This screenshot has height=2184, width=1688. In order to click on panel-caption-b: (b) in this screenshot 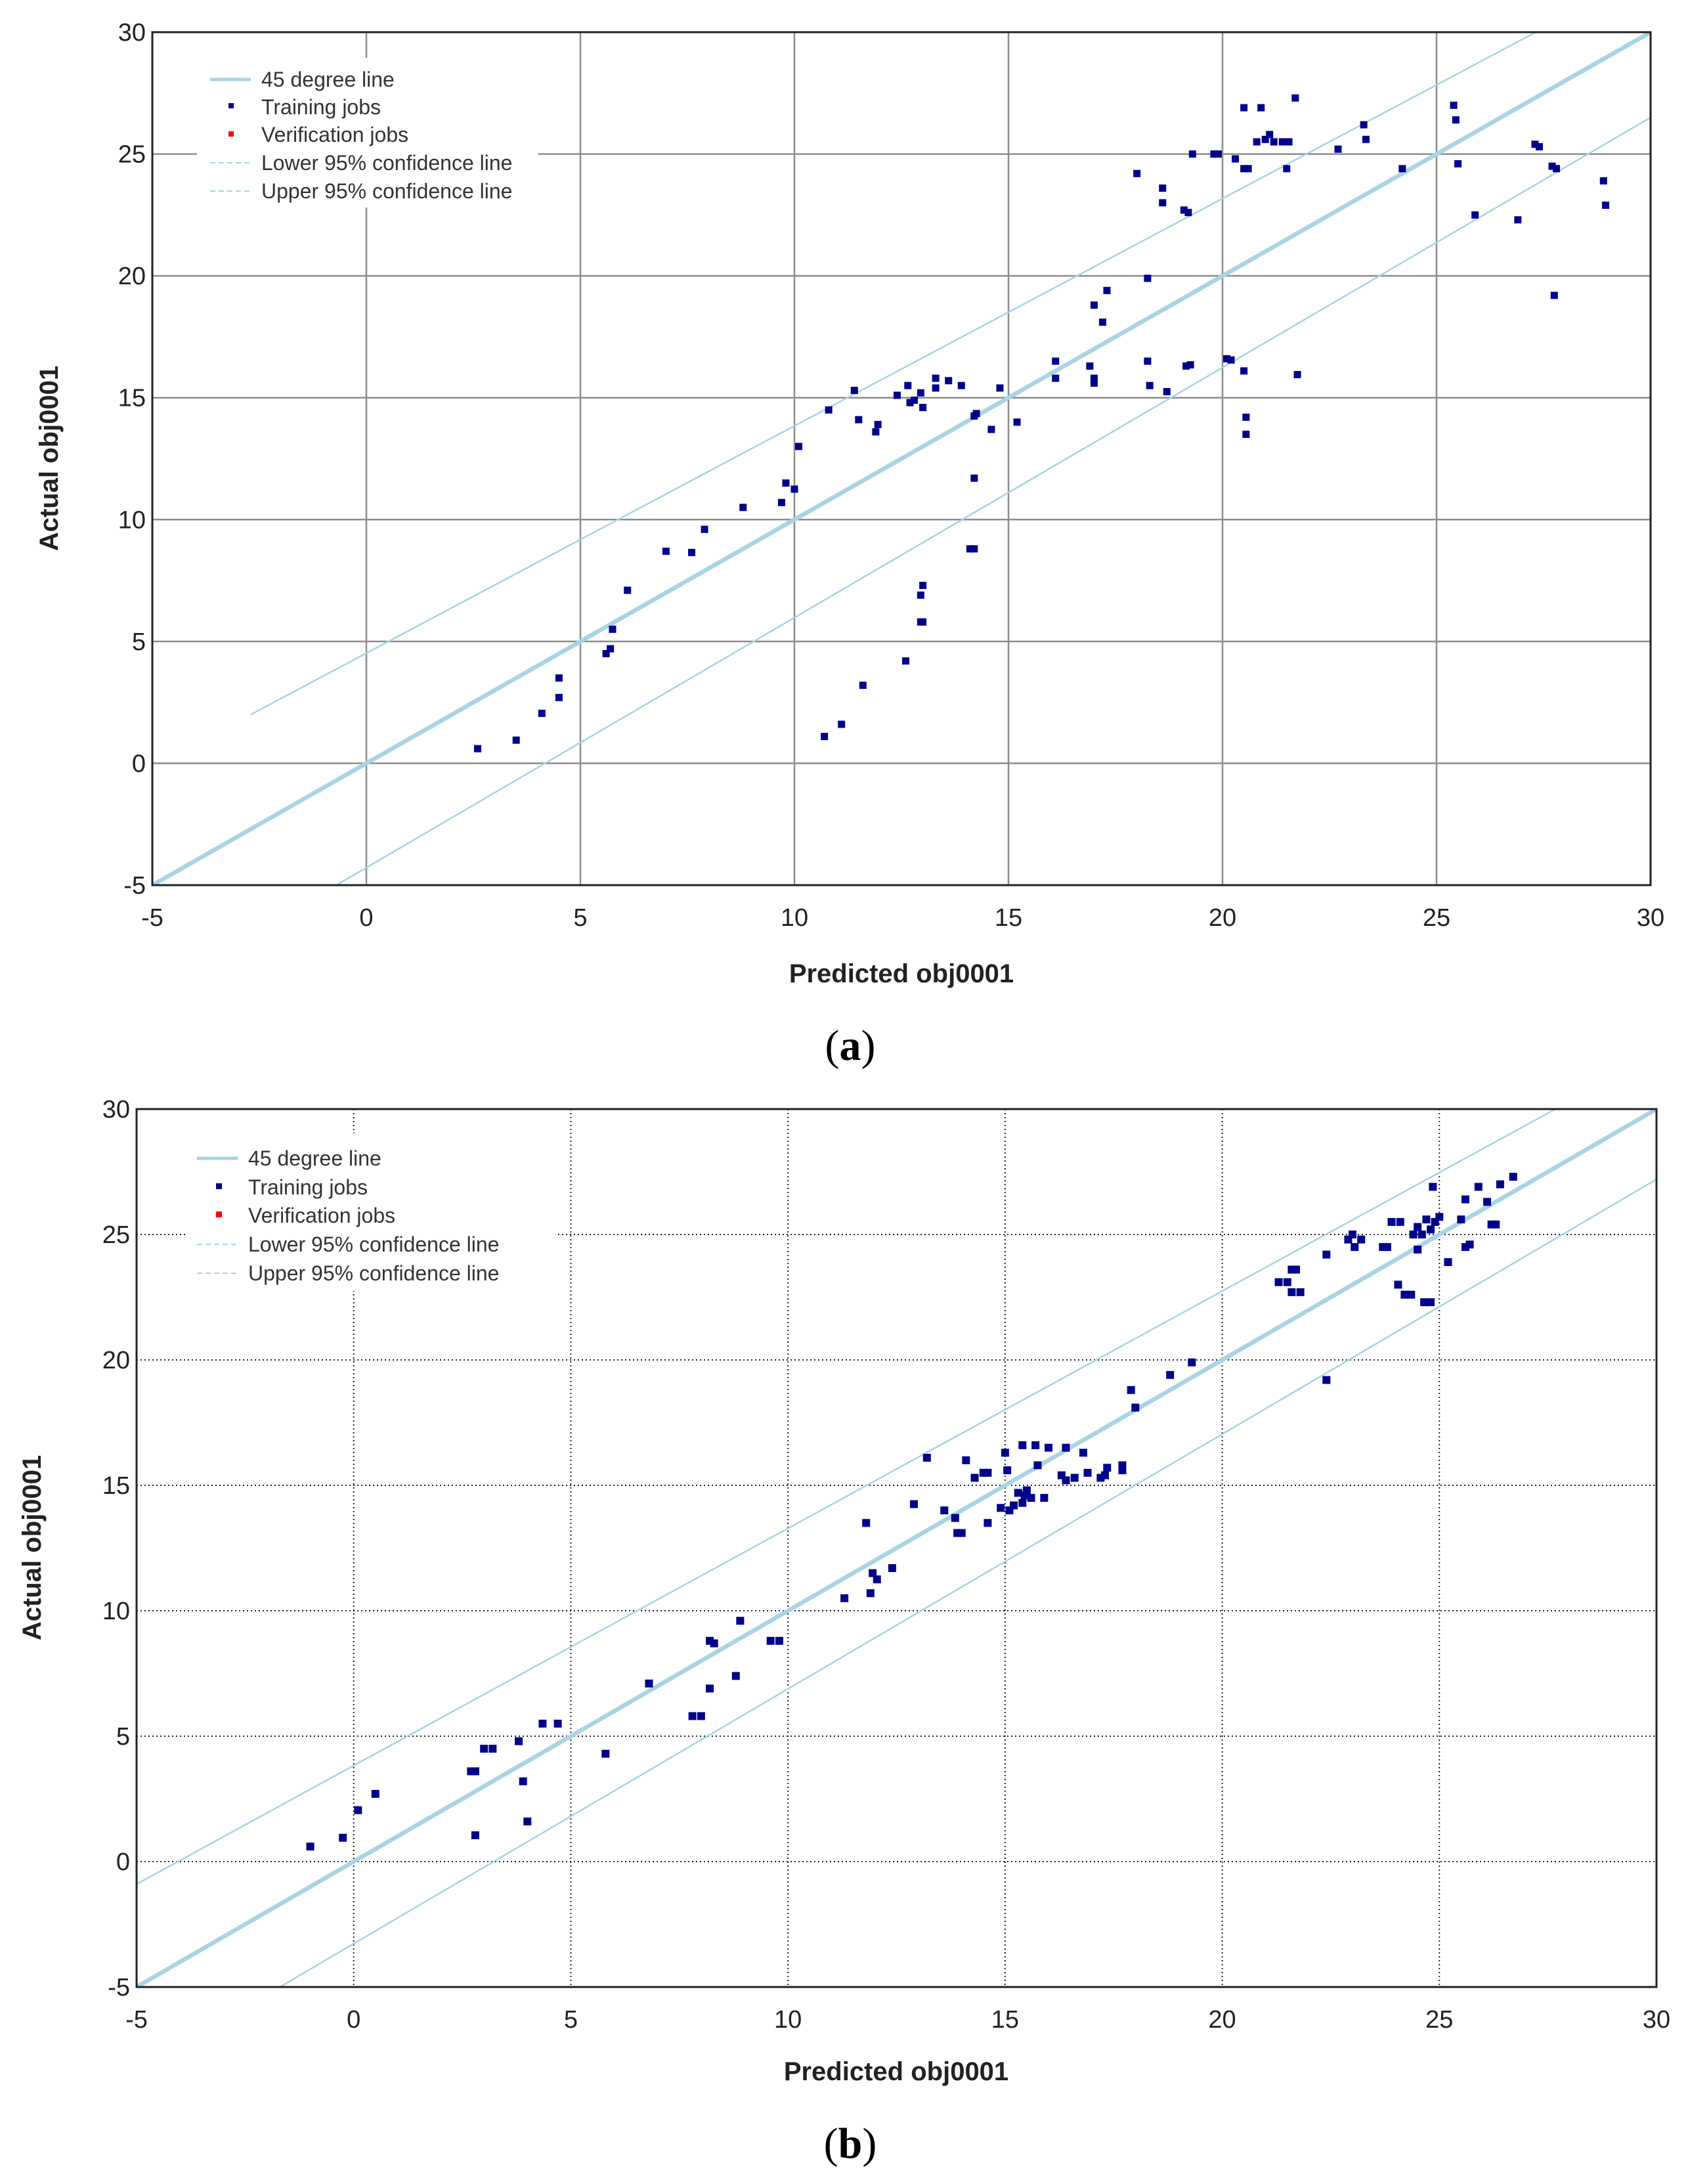, I will do `click(850, 2144)`.